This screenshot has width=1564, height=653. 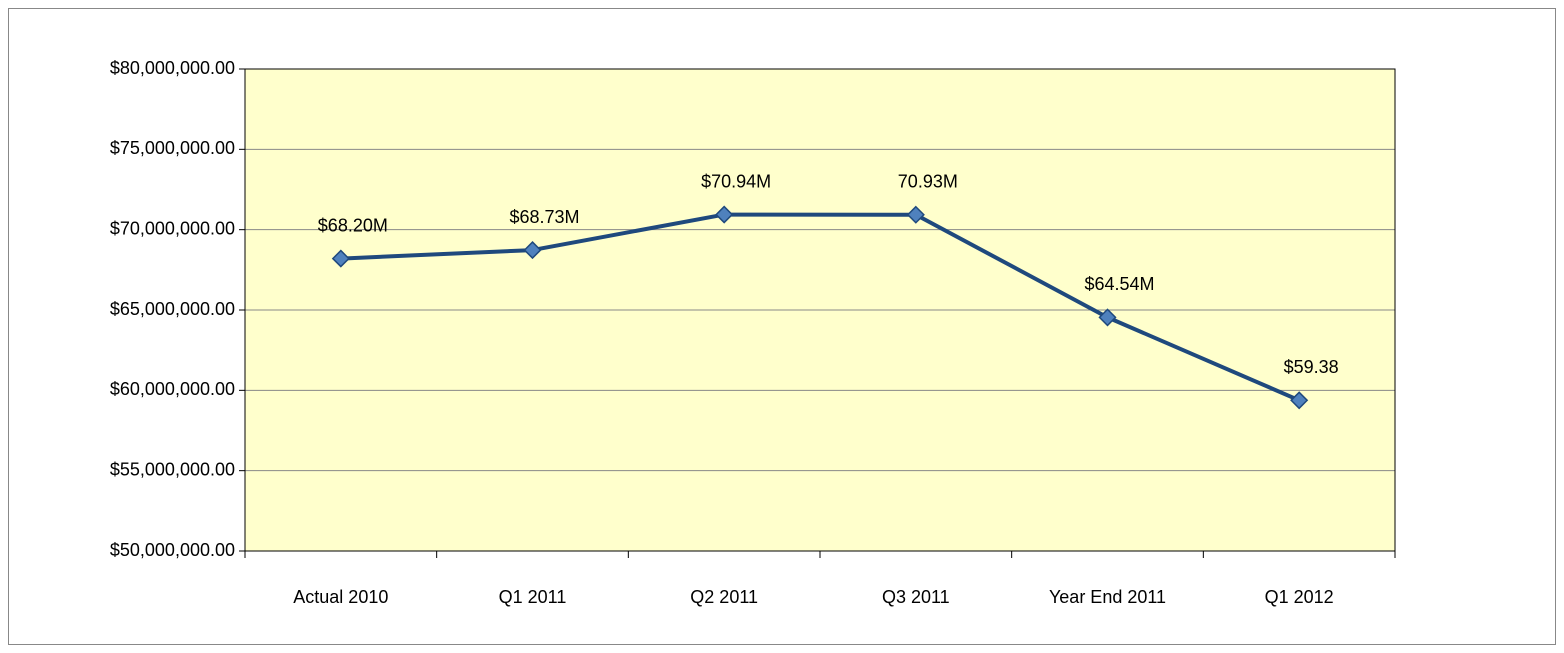 What do you see at coordinates (724, 597) in the screenshot?
I see `x-tick-label: Q2 2011` at bounding box center [724, 597].